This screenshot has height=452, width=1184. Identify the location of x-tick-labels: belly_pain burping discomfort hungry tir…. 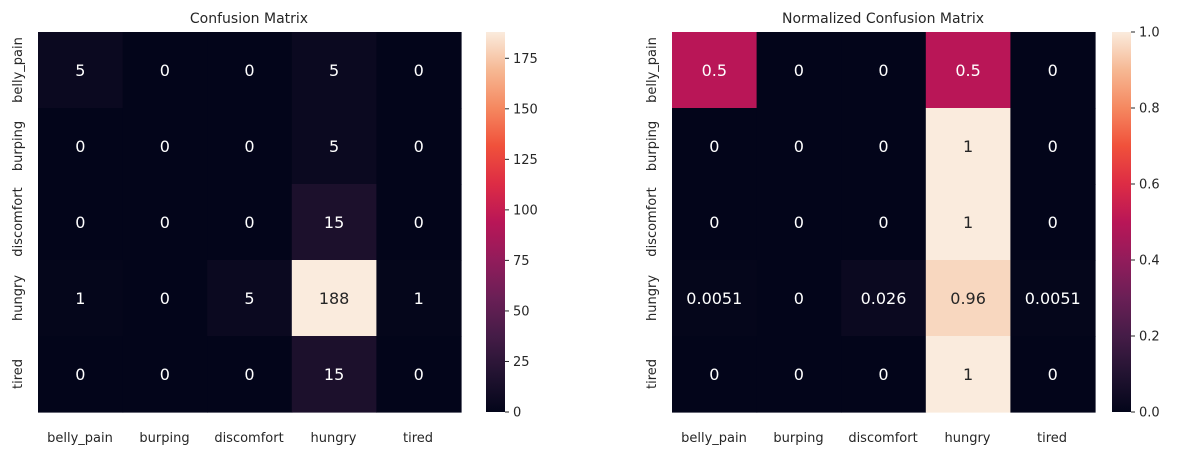
(240, 438).